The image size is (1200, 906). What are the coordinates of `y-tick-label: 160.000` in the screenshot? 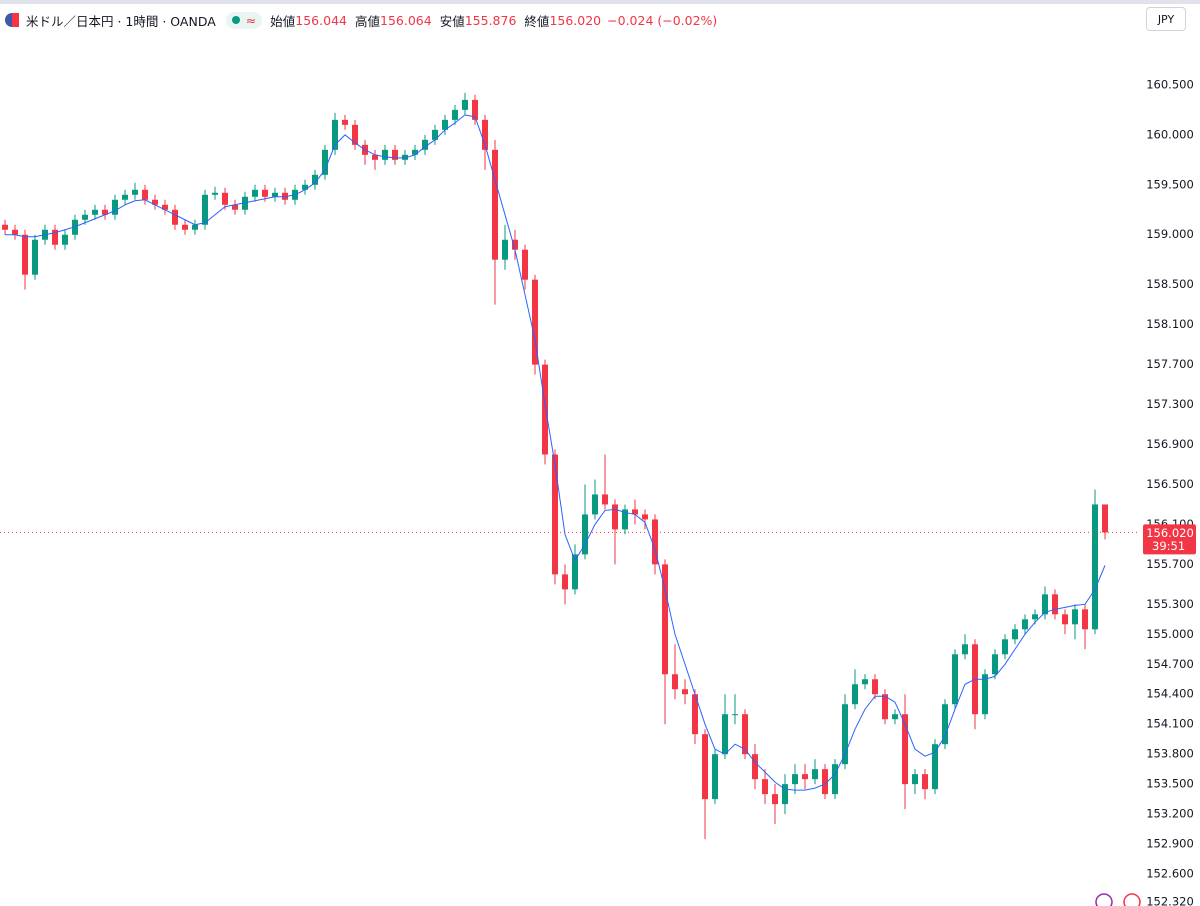 It's located at (1170, 134).